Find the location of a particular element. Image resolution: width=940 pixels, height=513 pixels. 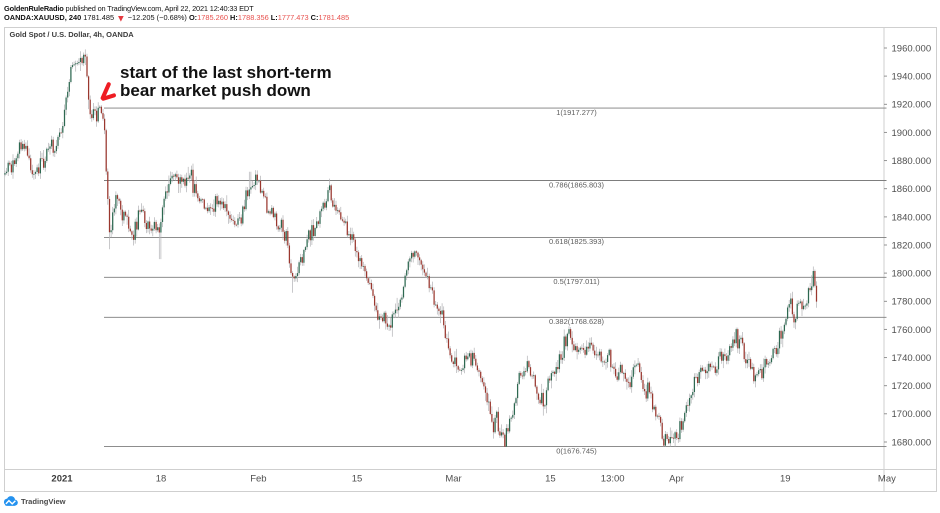

svg-text: 1740.000 is located at coordinates (912, 358).